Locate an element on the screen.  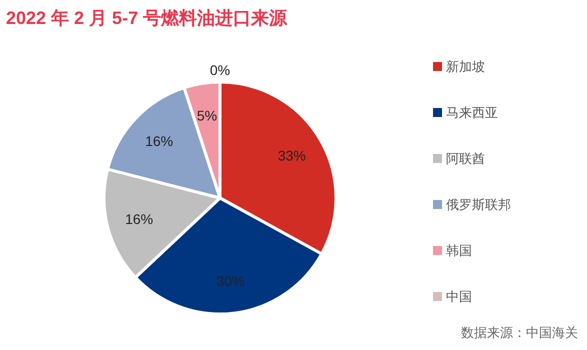
legend-label: 新加坡 is located at coordinates (465, 66).